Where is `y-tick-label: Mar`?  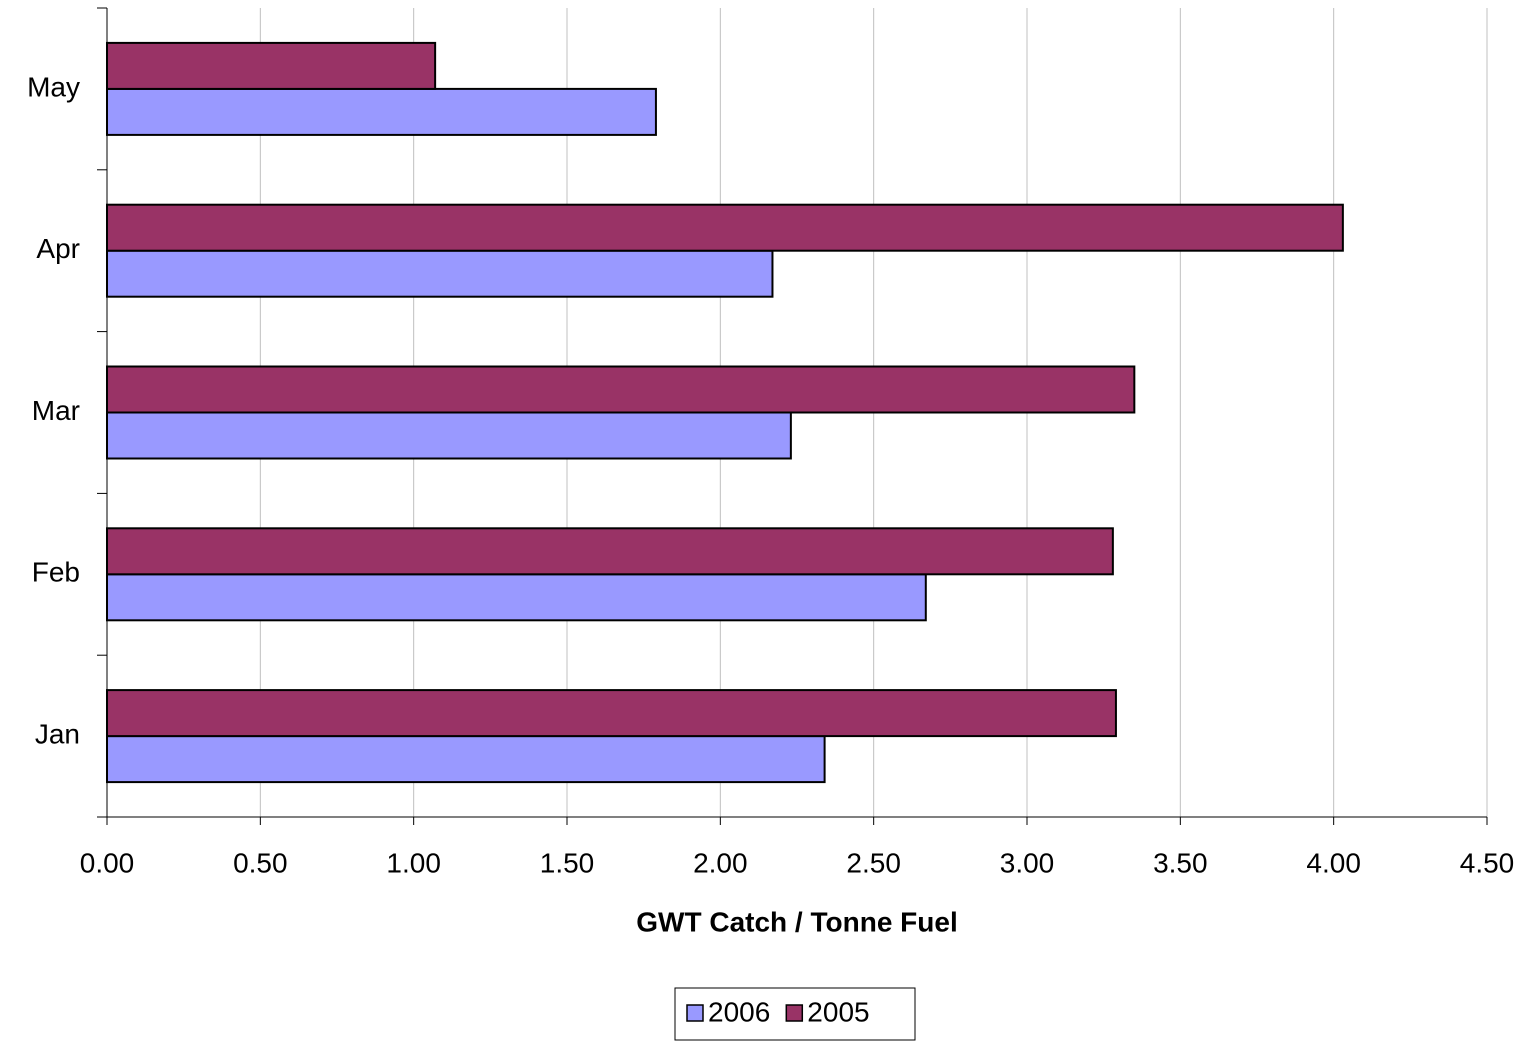 y-tick-label: Mar is located at coordinates (56, 410).